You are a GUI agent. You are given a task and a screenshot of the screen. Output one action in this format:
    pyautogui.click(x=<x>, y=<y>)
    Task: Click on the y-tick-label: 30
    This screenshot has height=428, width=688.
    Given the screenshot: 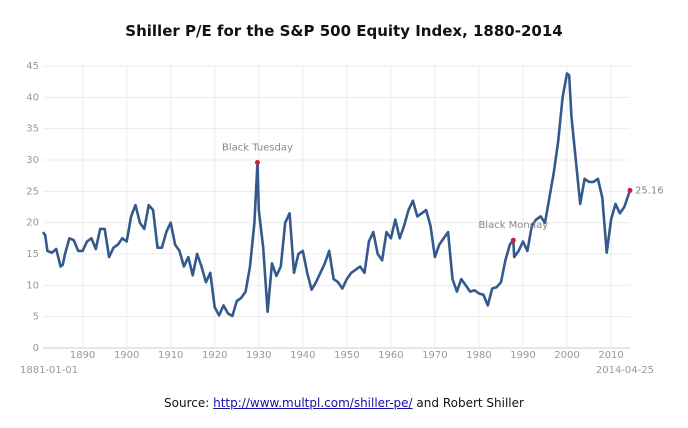 What is the action you would take?
    pyautogui.click(x=32, y=160)
    